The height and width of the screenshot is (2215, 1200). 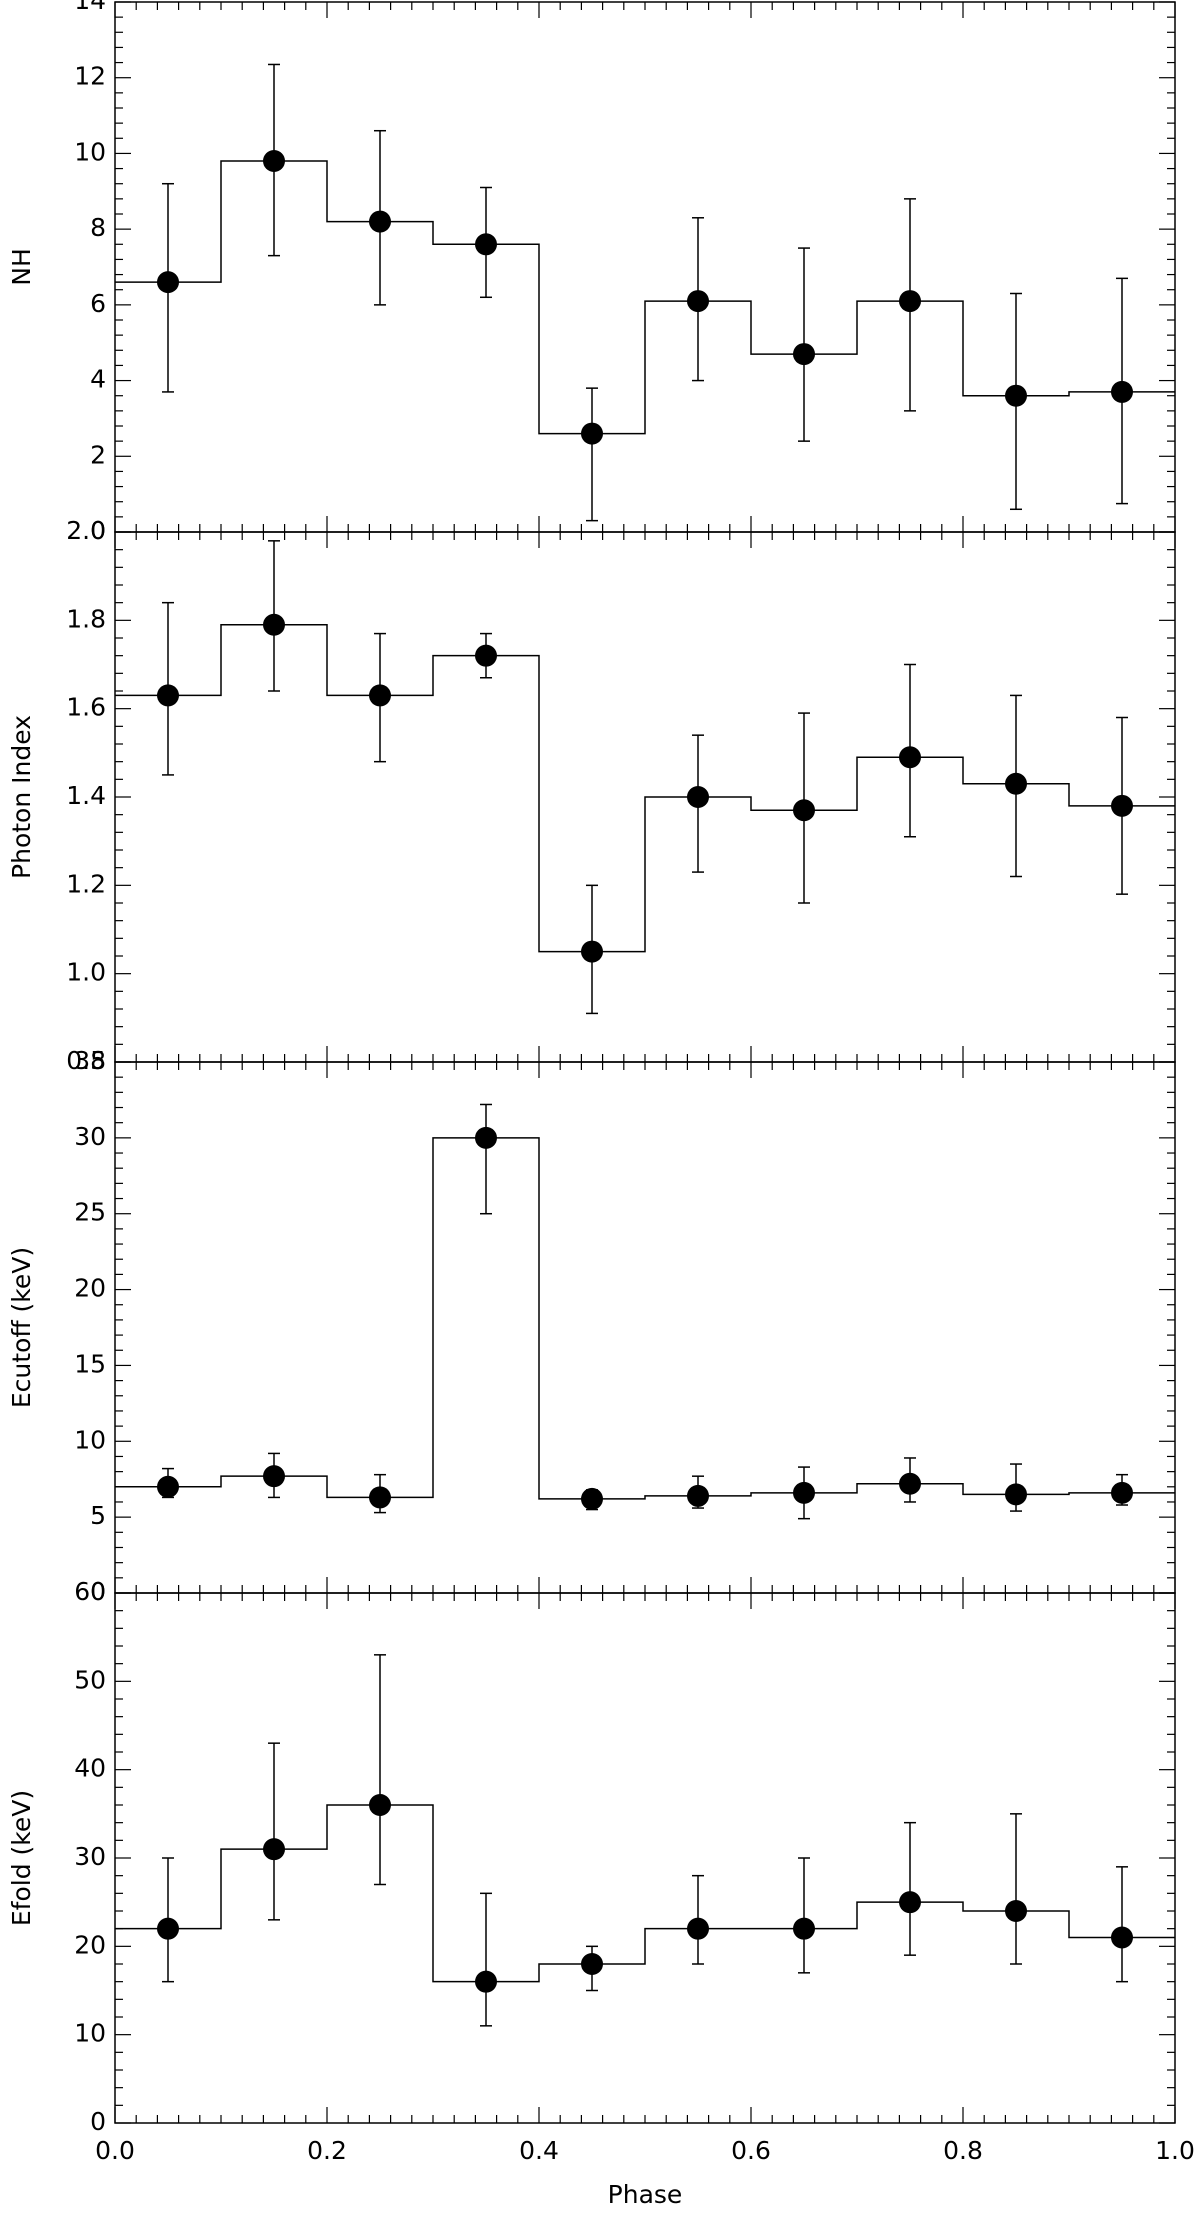 I want to click on y-axis-title: Ecutoff (keV), so click(x=21, y=1327).